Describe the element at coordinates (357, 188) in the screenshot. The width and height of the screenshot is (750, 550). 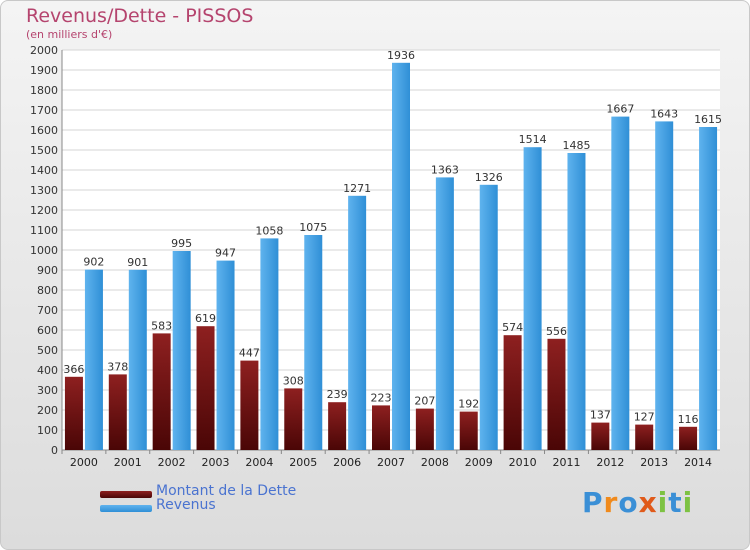
I see `data-label-revenus: 1271` at that location.